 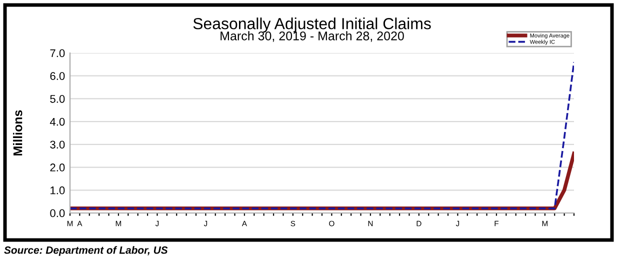 What do you see at coordinates (57, 190) in the screenshot?
I see `y-tick-label: 1.0` at bounding box center [57, 190].